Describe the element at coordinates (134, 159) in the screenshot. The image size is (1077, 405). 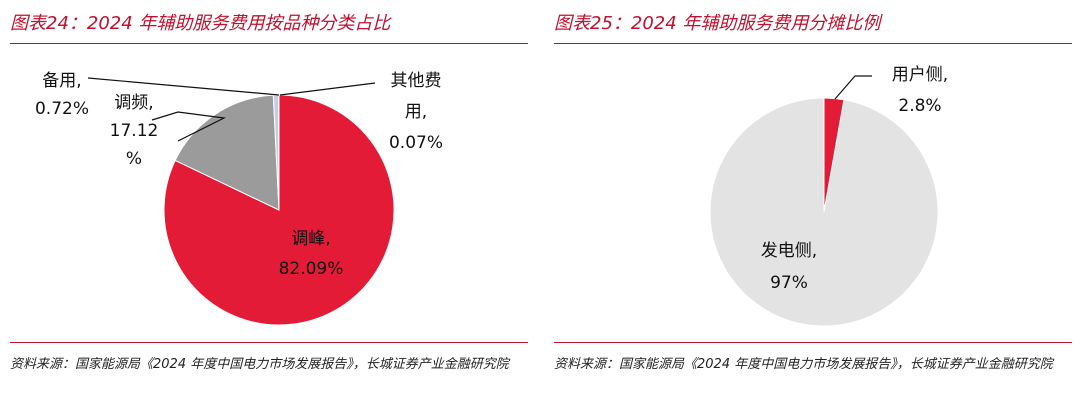
I see `data-label-line: %` at that location.